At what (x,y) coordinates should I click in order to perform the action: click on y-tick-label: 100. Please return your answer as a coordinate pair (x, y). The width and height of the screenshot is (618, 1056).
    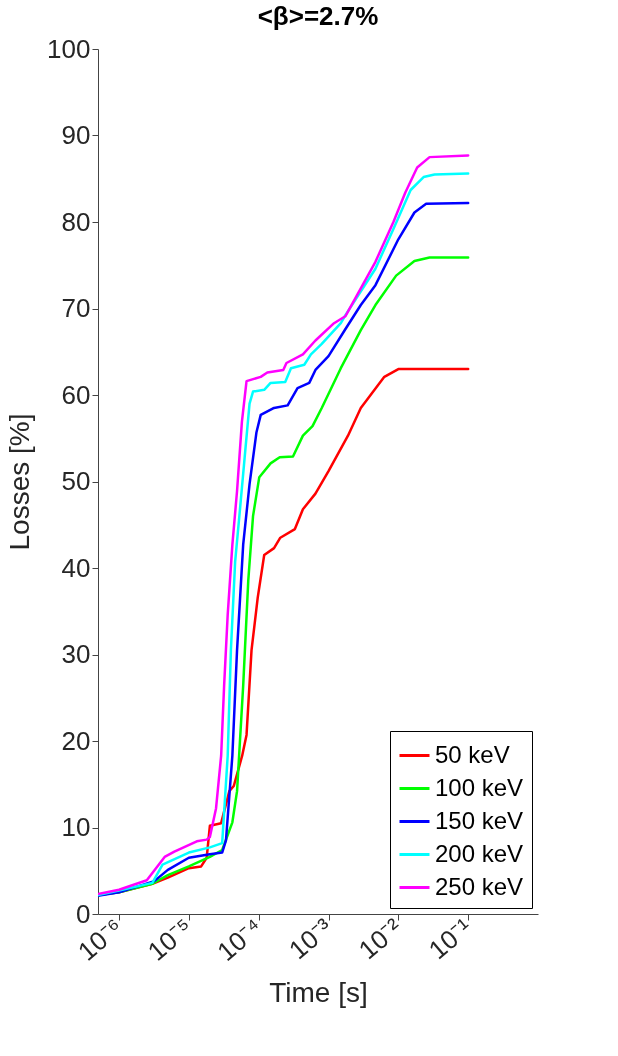
    Looking at the image, I should click on (69, 48).